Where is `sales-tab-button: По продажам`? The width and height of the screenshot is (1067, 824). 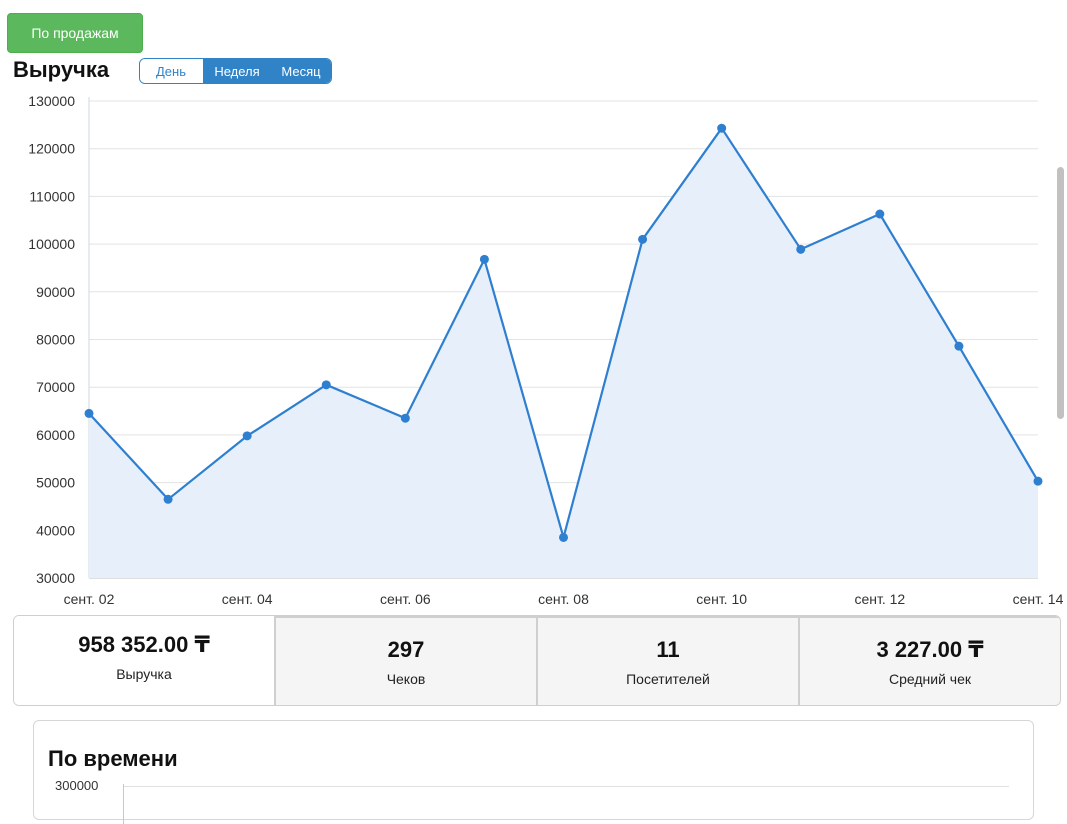 sales-tab-button: По продажам is located at coordinates (75, 33).